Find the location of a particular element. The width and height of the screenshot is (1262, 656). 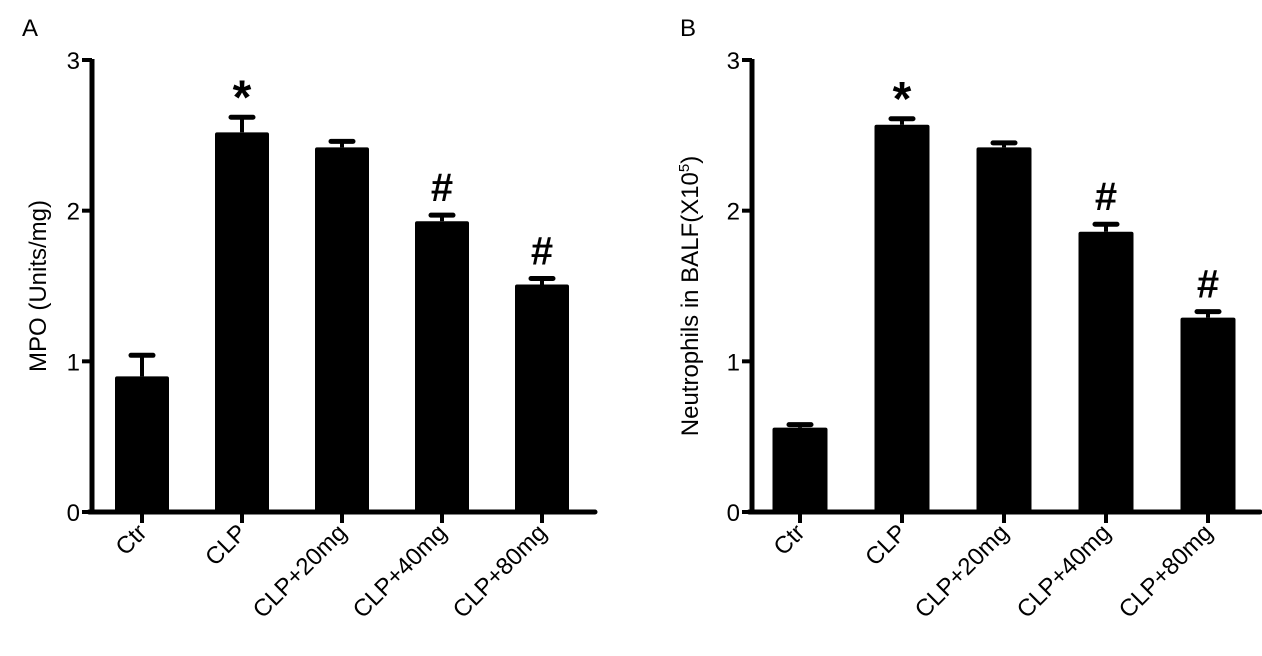

panel-a-label: A is located at coordinates (30, 28).